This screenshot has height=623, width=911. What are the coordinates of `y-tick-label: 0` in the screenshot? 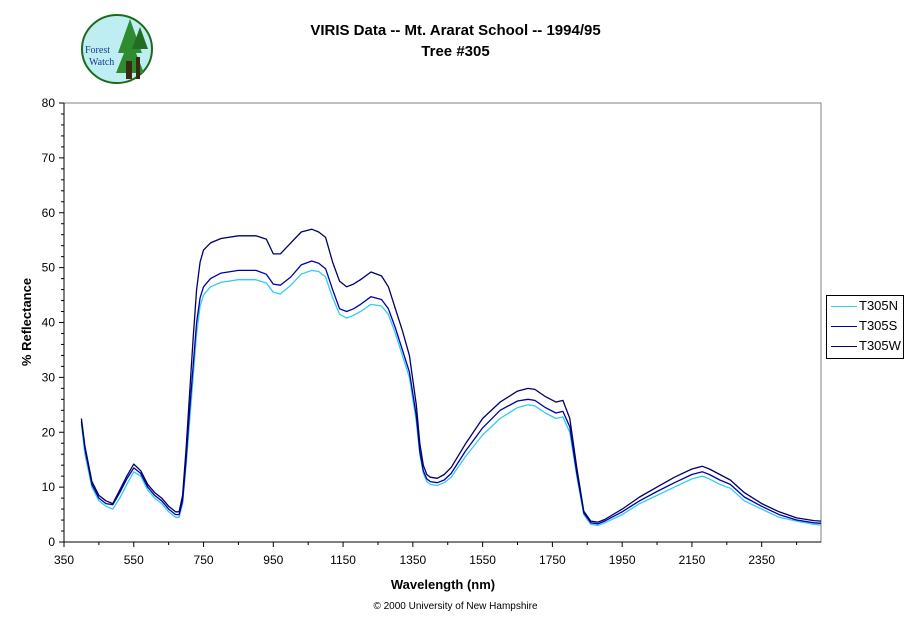 It's located at (51, 542).